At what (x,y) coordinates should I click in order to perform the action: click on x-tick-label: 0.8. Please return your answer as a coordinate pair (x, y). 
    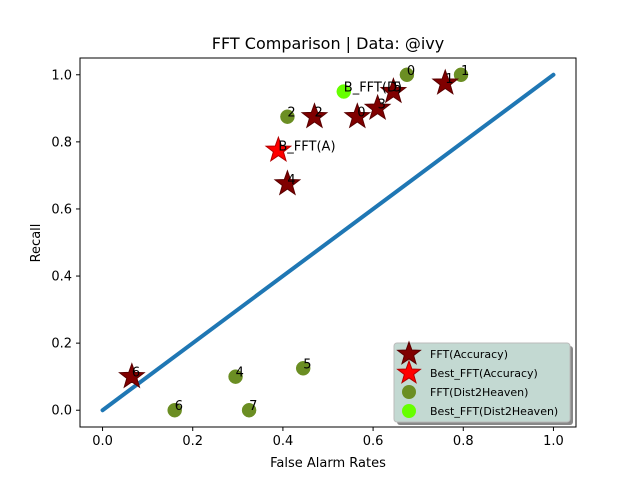
    Looking at the image, I should click on (463, 441).